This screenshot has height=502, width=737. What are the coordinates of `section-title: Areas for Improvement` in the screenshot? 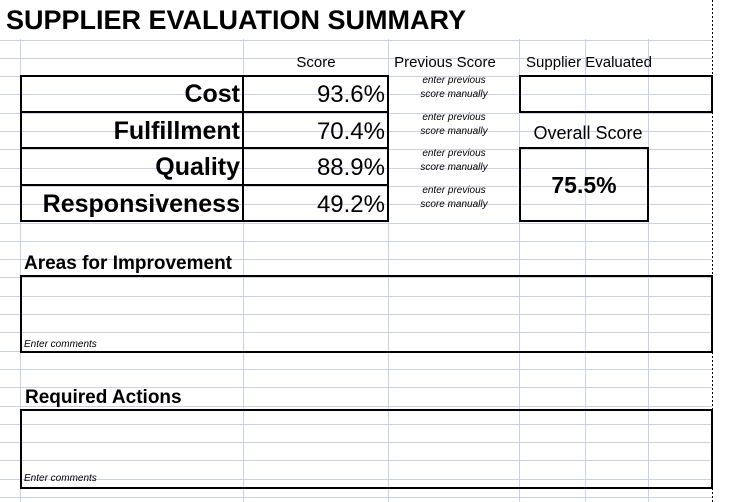 It's located at (128, 263).